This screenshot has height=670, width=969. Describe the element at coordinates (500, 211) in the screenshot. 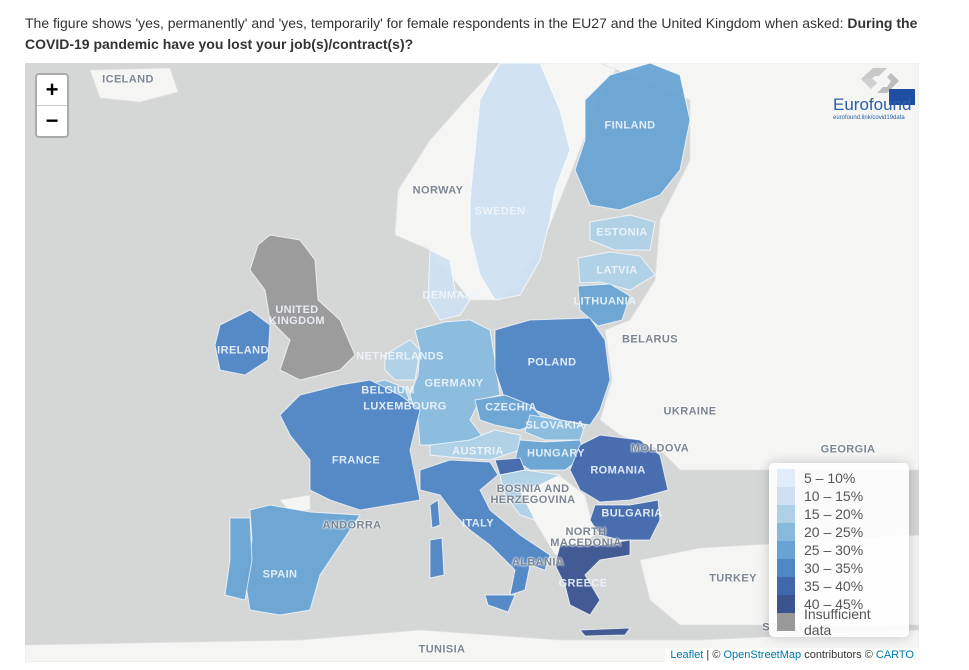

I see `country-label: SWEDEN` at that location.